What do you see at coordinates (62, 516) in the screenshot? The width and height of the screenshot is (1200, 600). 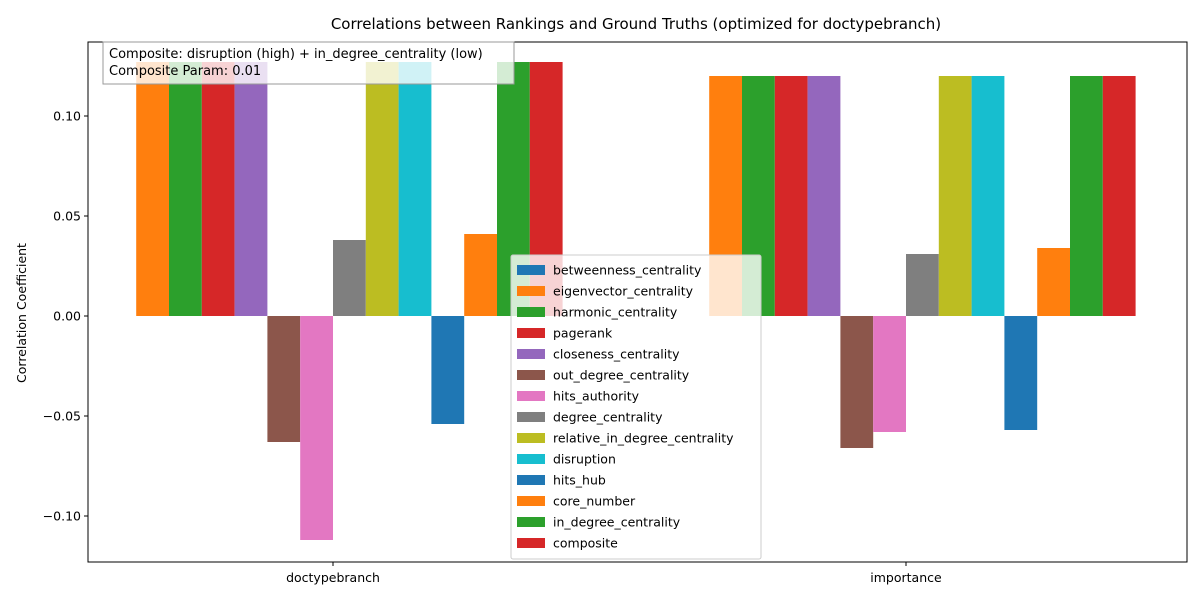 I see `y-tick-label: −0.10` at bounding box center [62, 516].